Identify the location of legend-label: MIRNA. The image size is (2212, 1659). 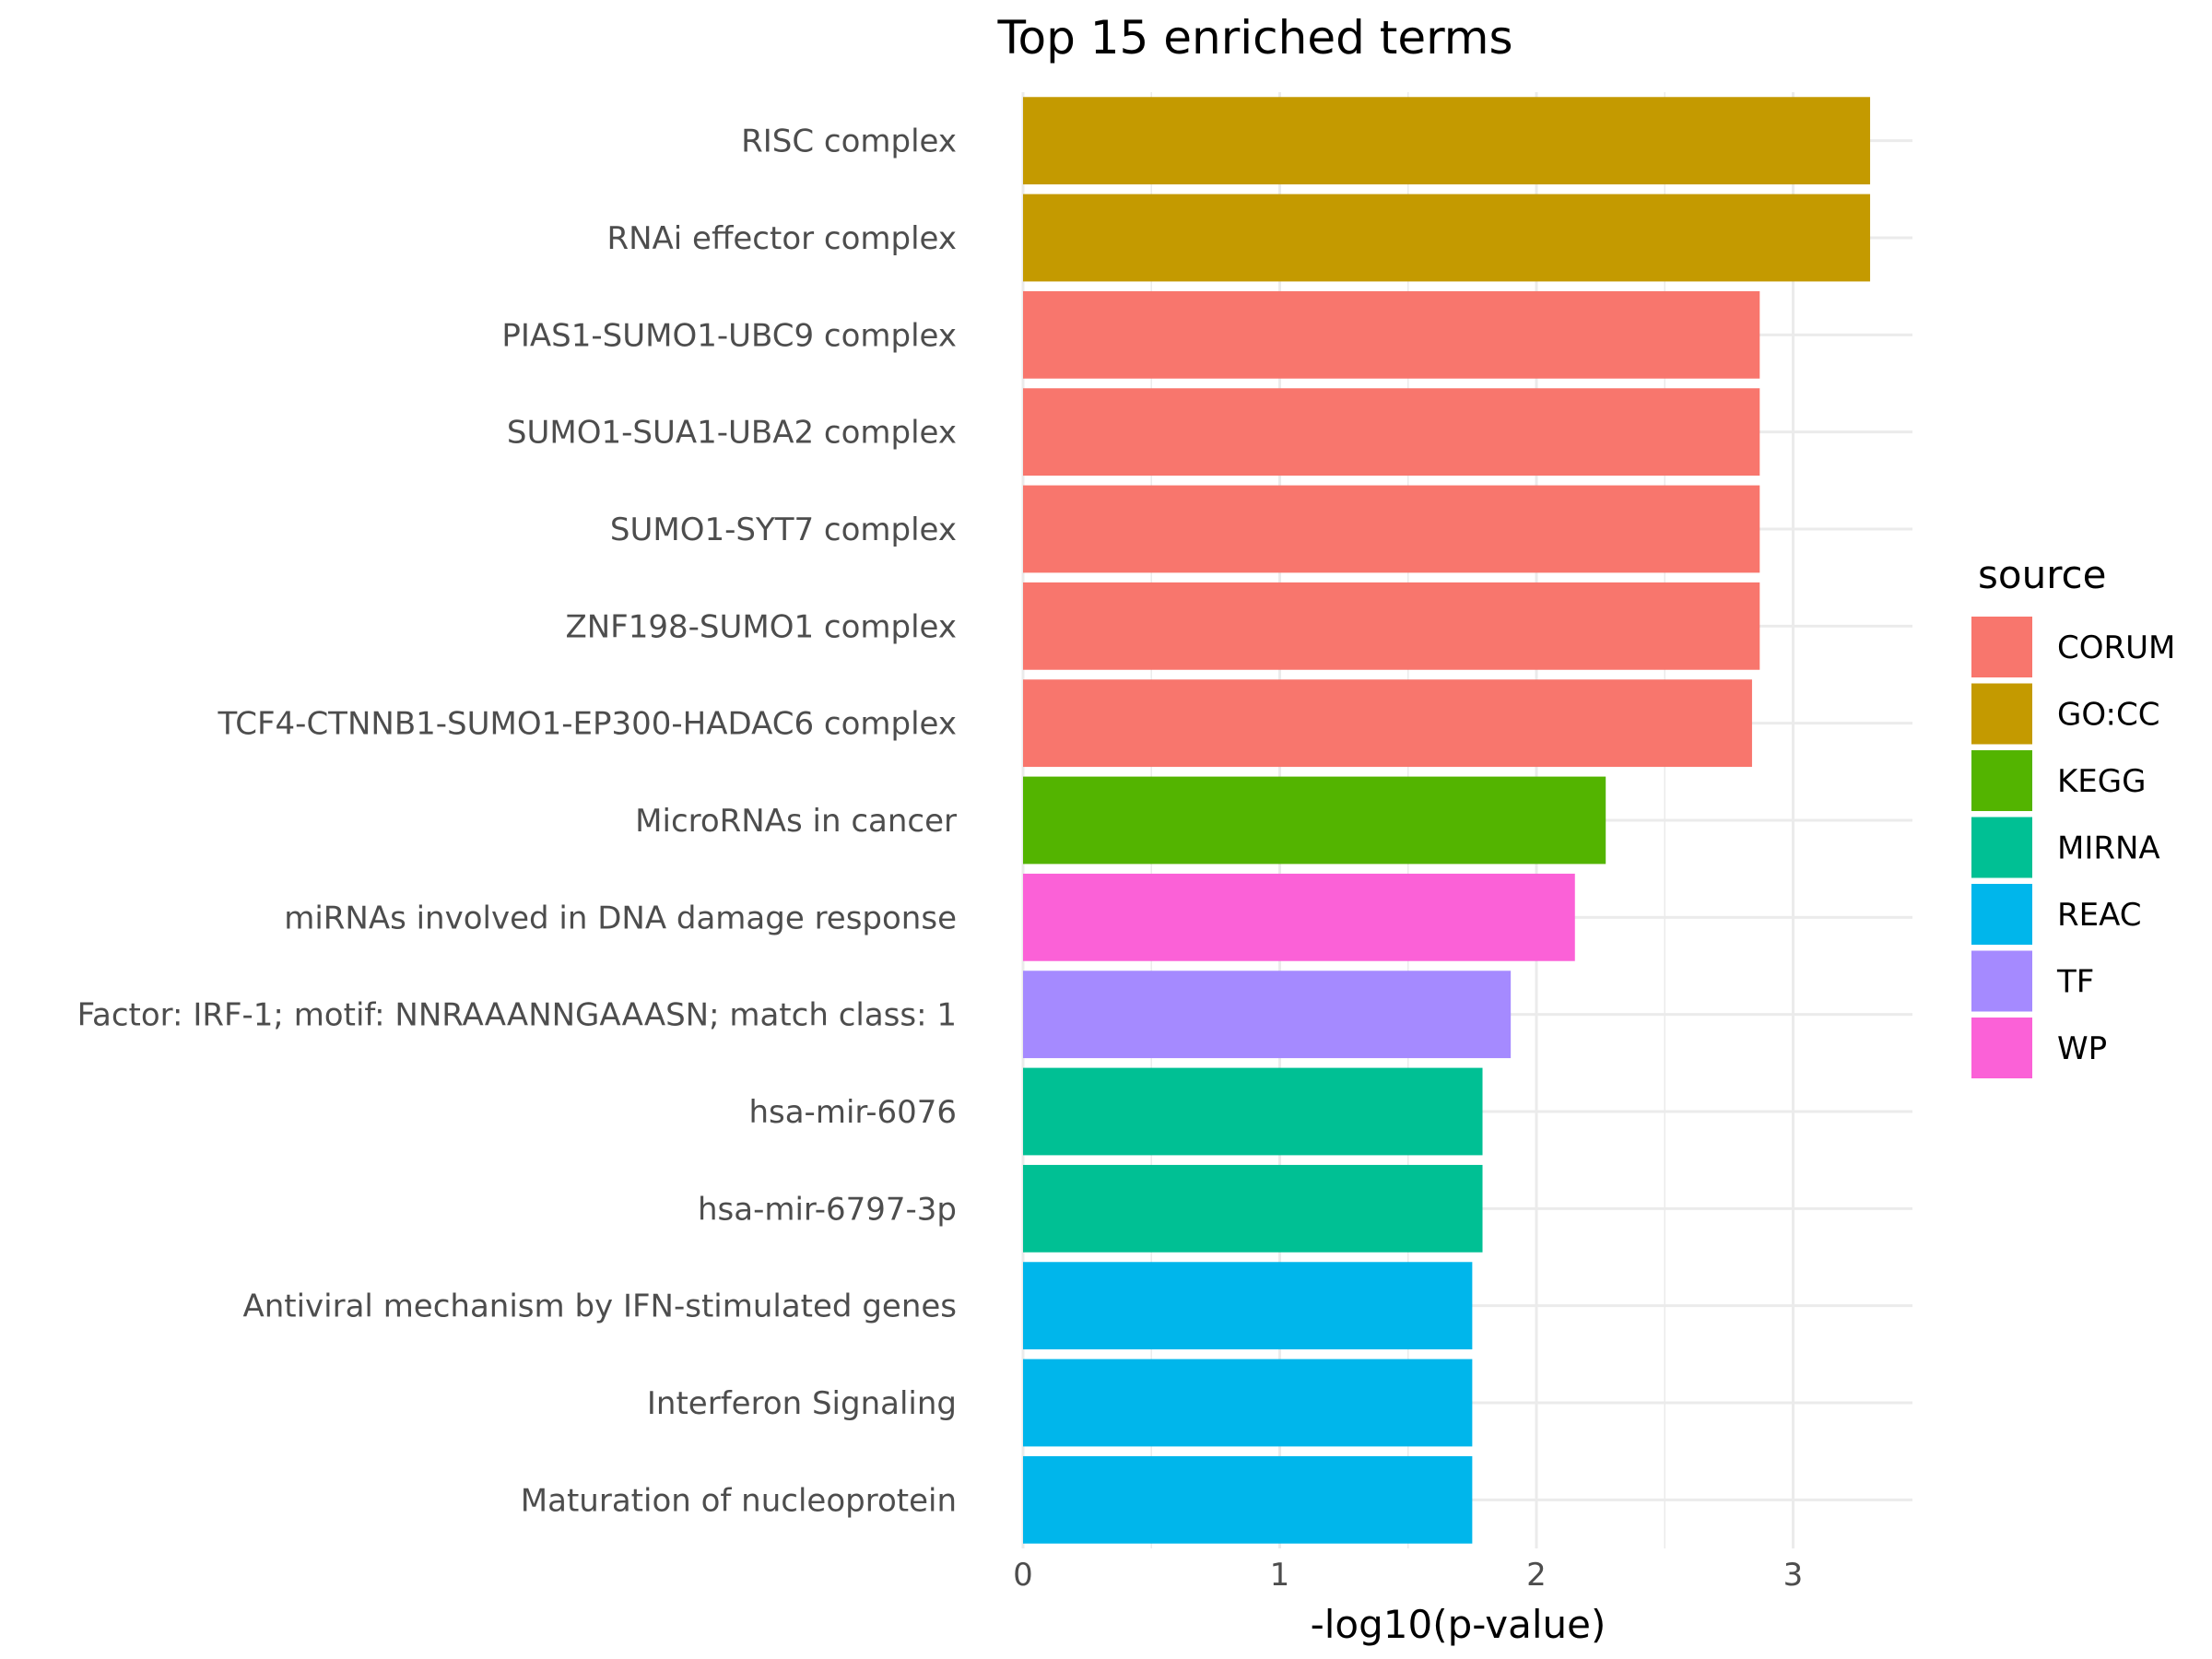
(2108, 848).